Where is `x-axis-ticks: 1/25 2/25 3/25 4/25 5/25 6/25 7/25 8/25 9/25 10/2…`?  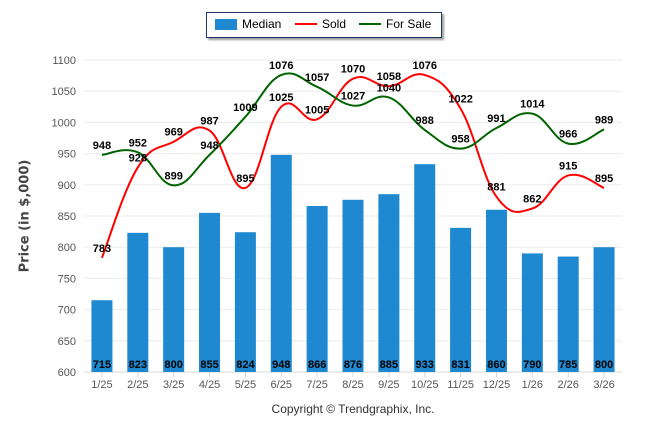 x-axis-ticks: 1/25 2/25 3/25 4/25 5/25 6/25 7/25 8/25 9/25 10/2… is located at coordinates (353, 381).